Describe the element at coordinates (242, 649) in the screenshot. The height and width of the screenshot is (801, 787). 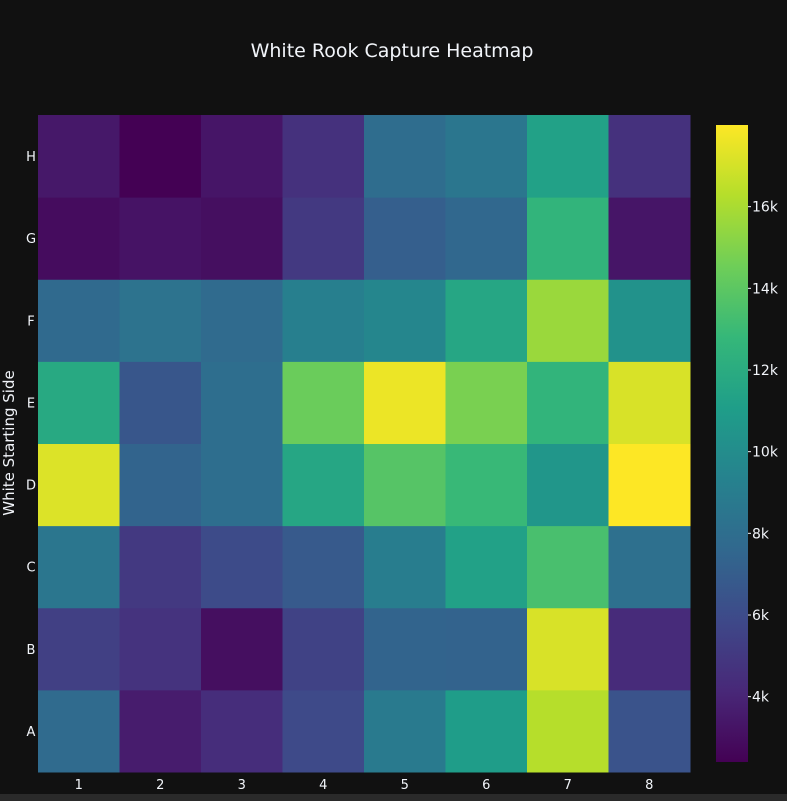
I see `heatmap-cell-B3` at that location.